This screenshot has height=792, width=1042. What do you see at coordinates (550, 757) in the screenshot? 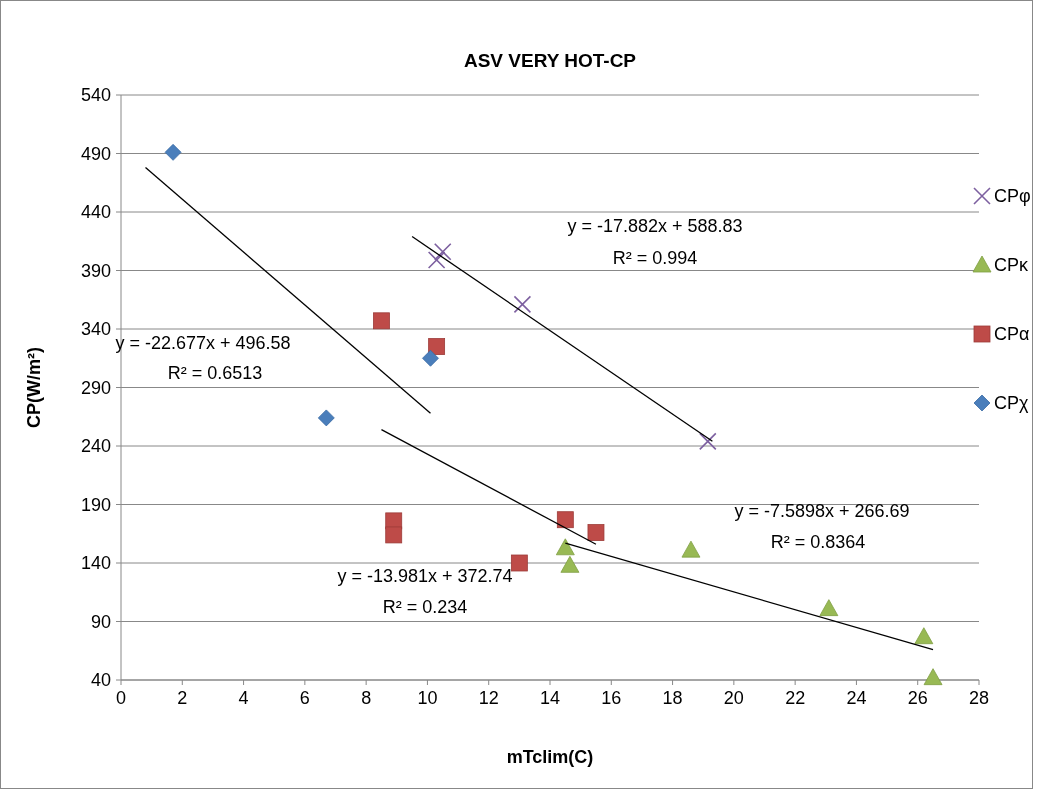
I see `x-axis-title: mTclim(C)` at bounding box center [550, 757].